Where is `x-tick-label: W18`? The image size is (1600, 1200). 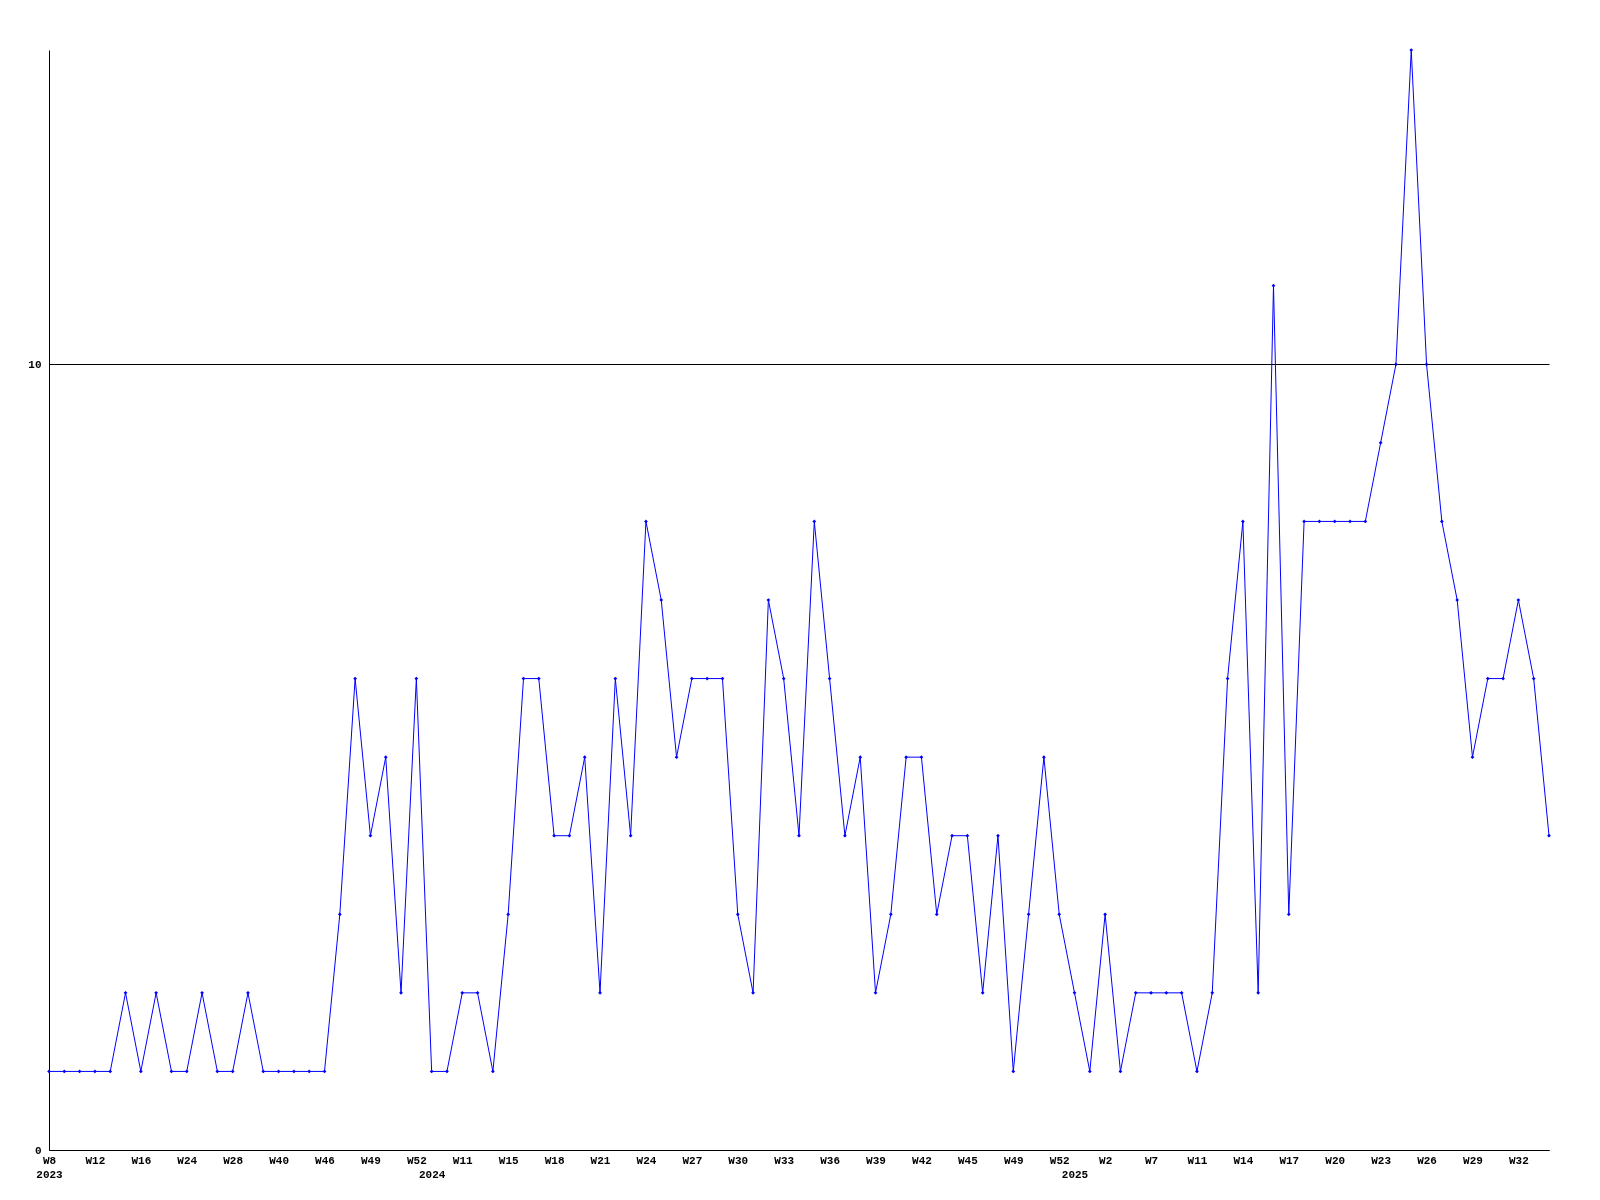 x-tick-label: W18 is located at coordinates (554, 1160).